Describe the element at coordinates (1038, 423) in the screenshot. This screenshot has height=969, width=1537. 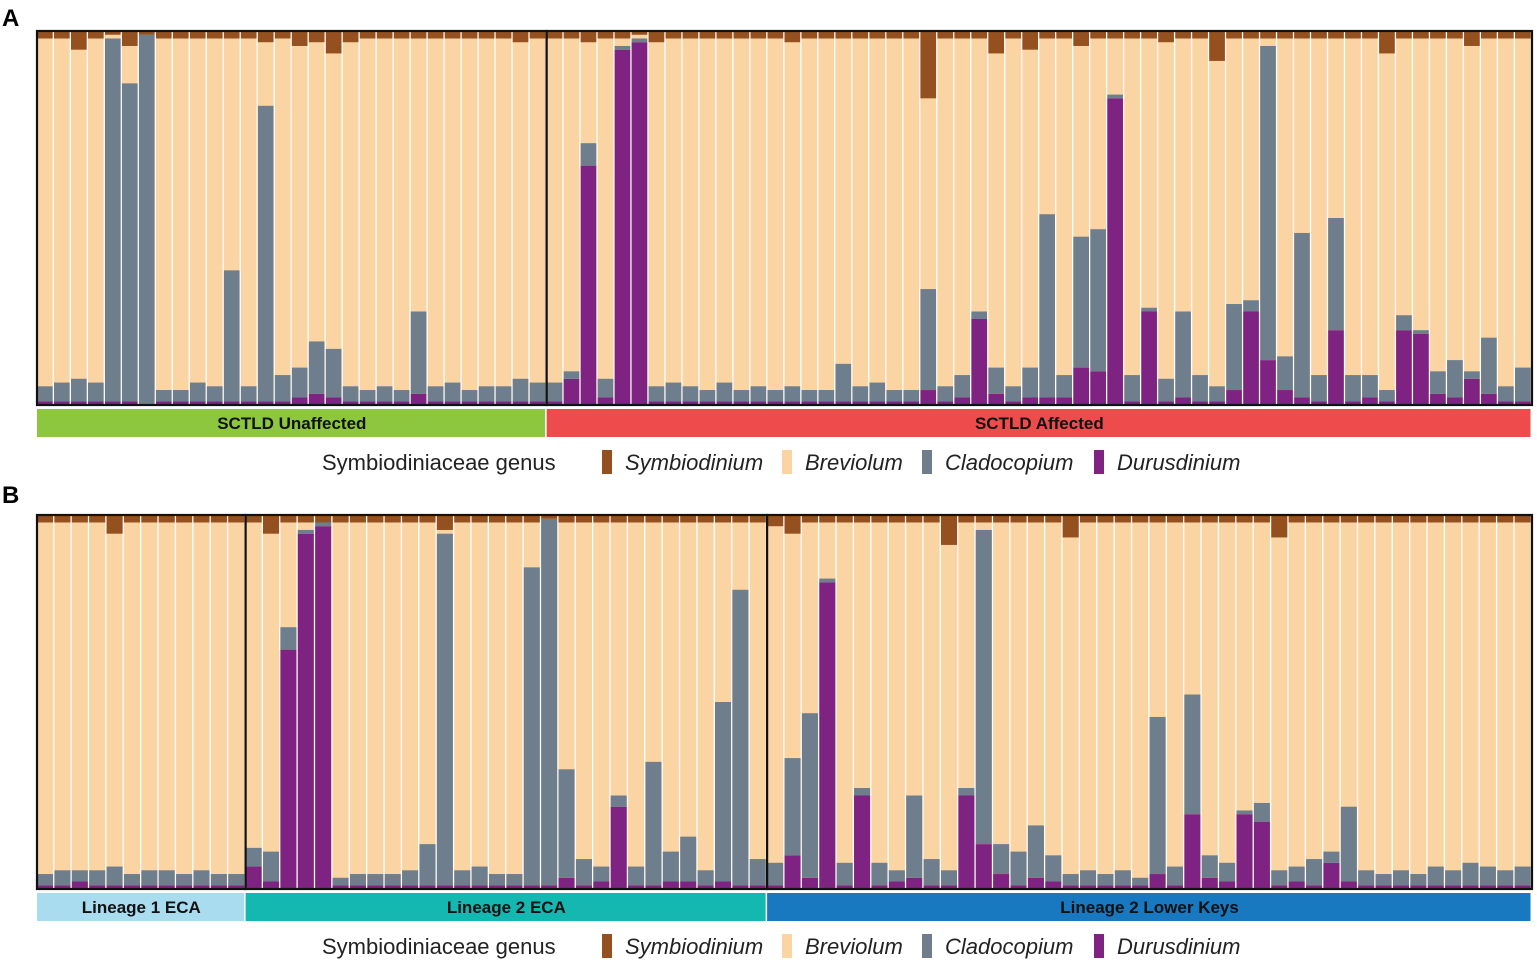
I see `group-bar-sctld-affected` at that location.